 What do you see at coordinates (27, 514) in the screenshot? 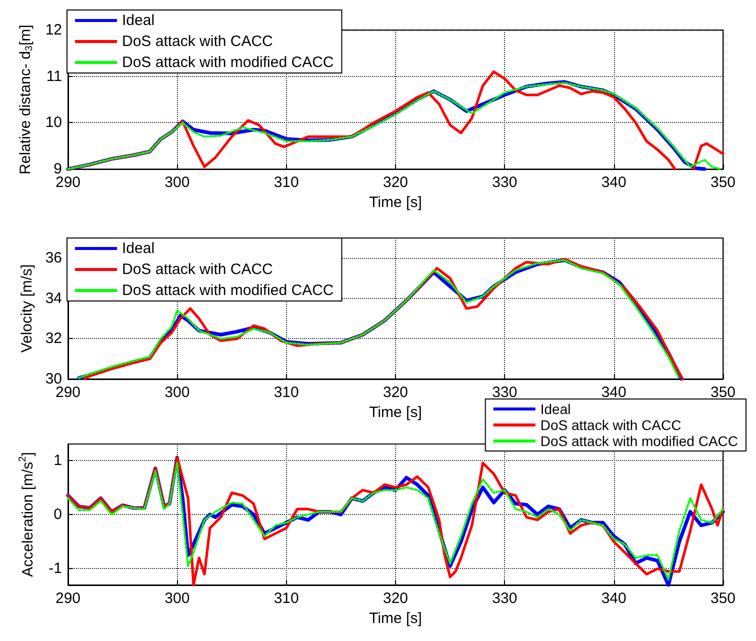
I see `y-axis-title: Acceleration [m/s2]` at bounding box center [27, 514].